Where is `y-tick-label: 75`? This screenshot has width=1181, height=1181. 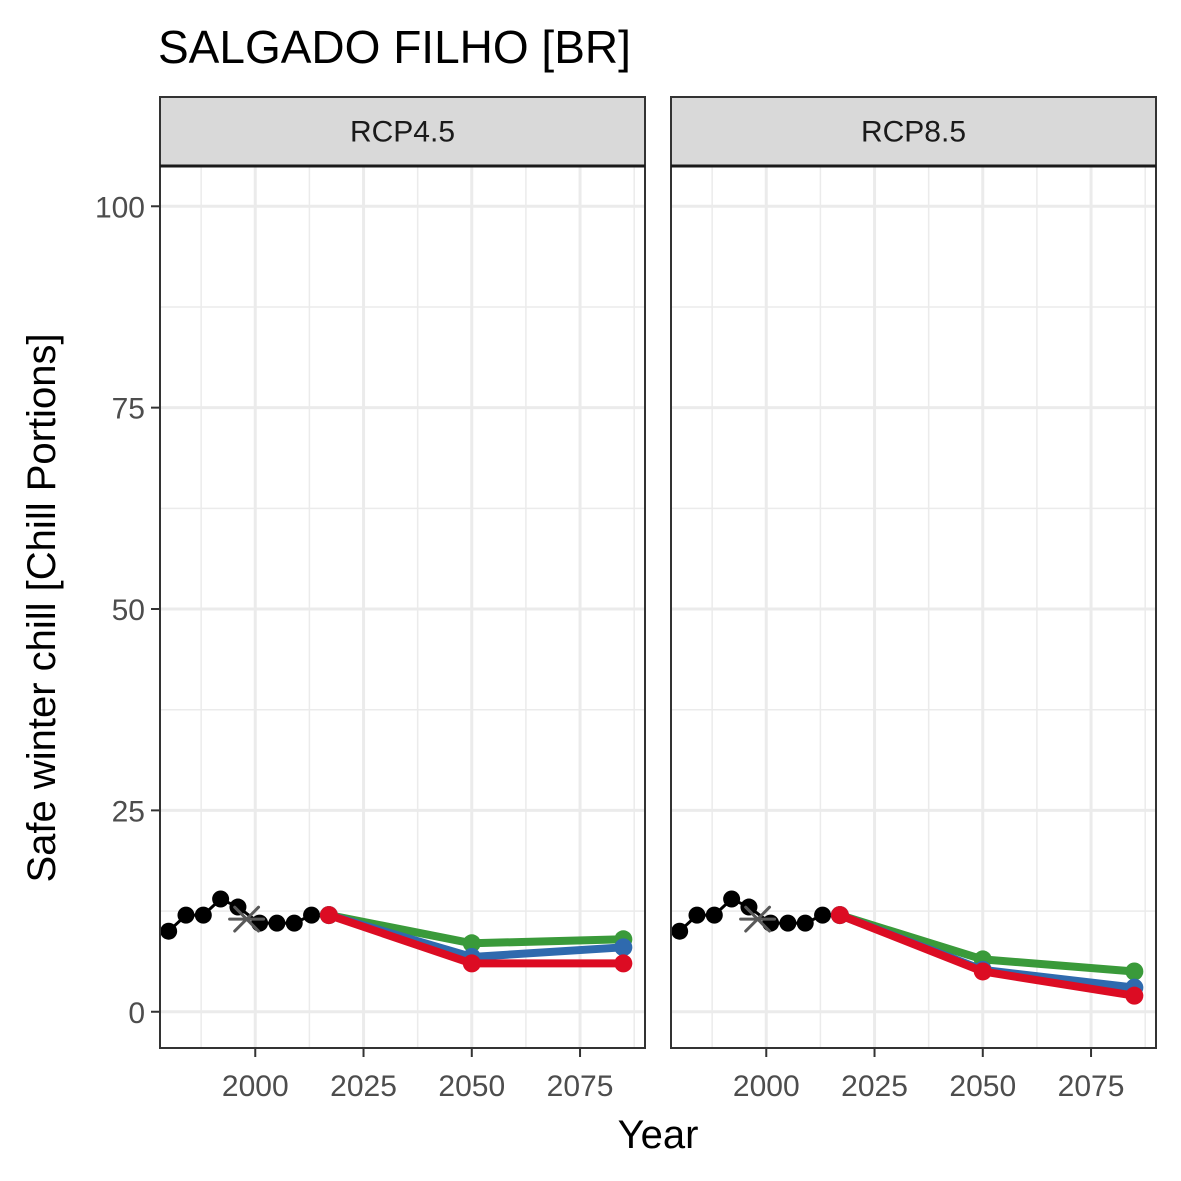 y-tick-label: 75 is located at coordinates (128, 409).